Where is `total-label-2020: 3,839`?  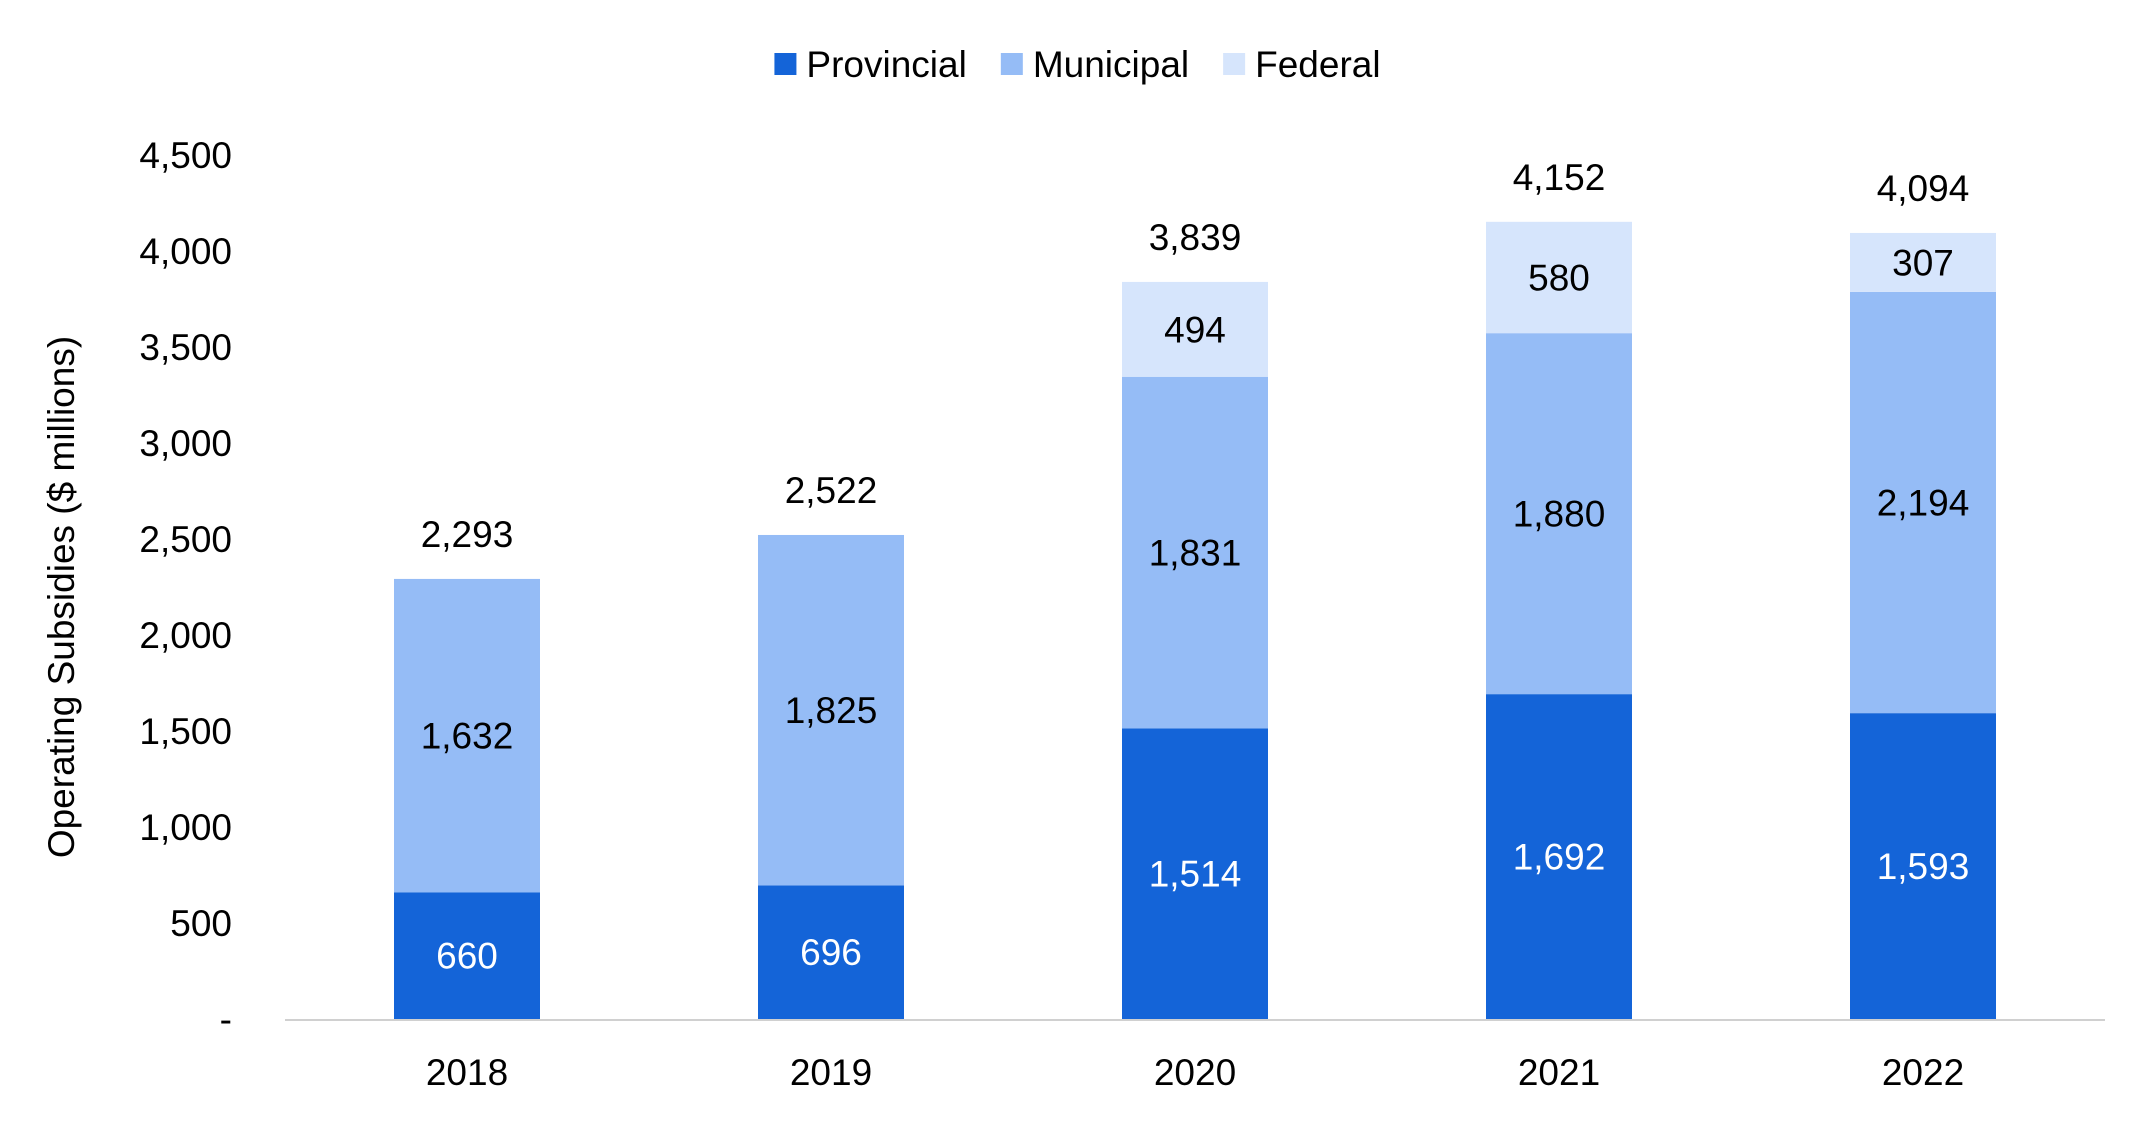 total-label-2020: 3,839 is located at coordinates (1195, 237).